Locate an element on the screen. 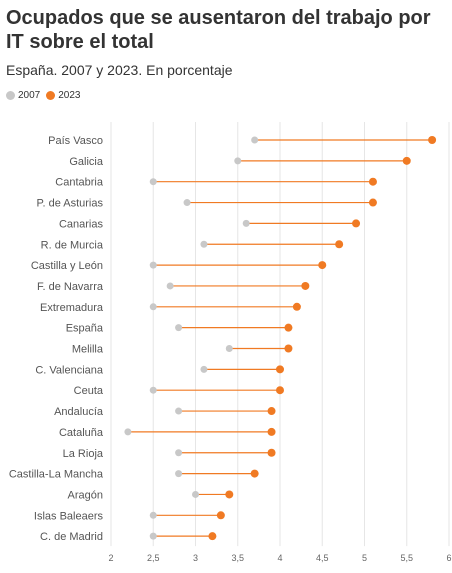 The width and height of the screenshot is (452, 573). legend: 2007 2023 is located at coordinates (46, 95).